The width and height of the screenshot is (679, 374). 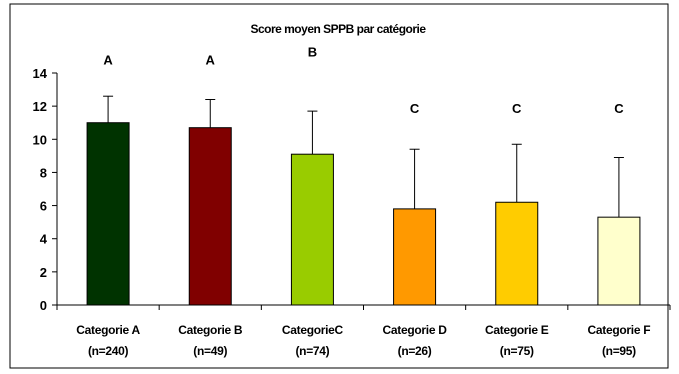 What do you see at coordinates (619, 330) in the screenshot?
I see `x-category-label: Categorie F` at bounding box center [619, 330].